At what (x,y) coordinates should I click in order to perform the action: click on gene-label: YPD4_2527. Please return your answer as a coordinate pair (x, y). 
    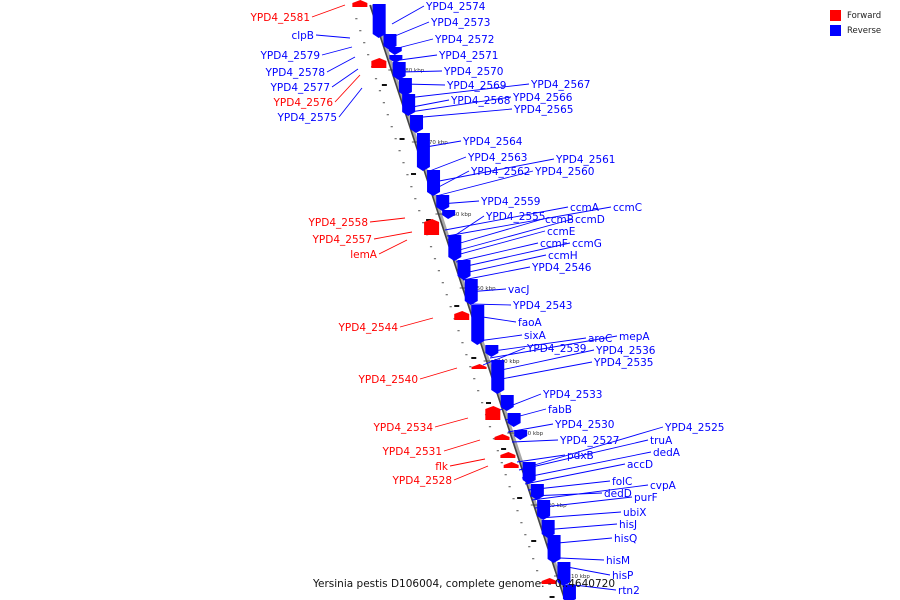
    Looking at the image, I should click on (589, 441).